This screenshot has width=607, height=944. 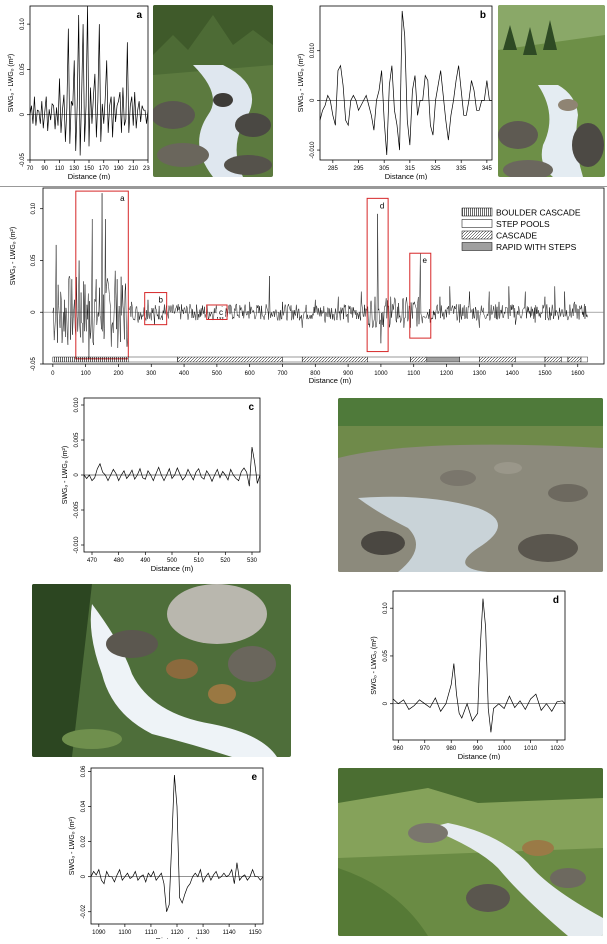 What do you see at coordinates (119, 561) in the screenshot?
I see `x-tick-label: 480` at bounding box center [119, 561].